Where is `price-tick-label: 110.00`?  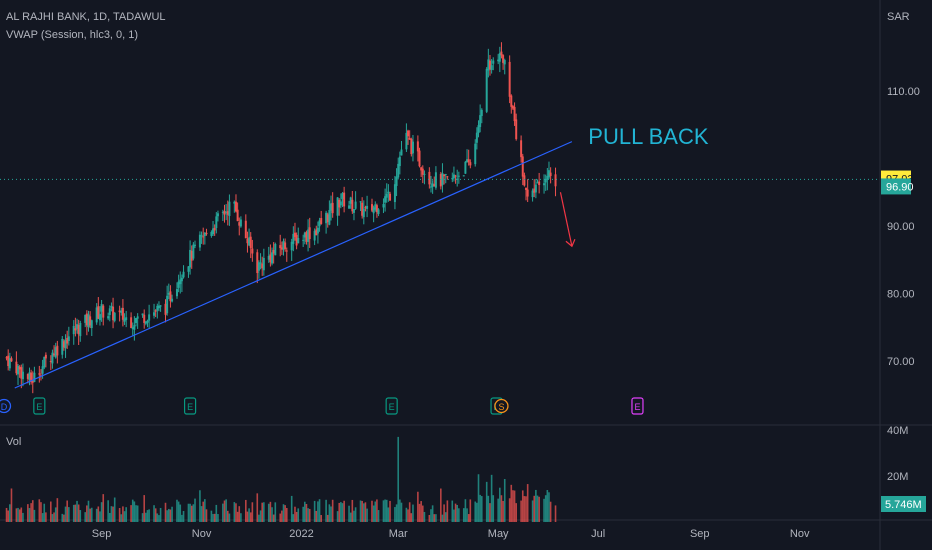
price-tick-label: 110.00 is located at coordinates (903, 92).